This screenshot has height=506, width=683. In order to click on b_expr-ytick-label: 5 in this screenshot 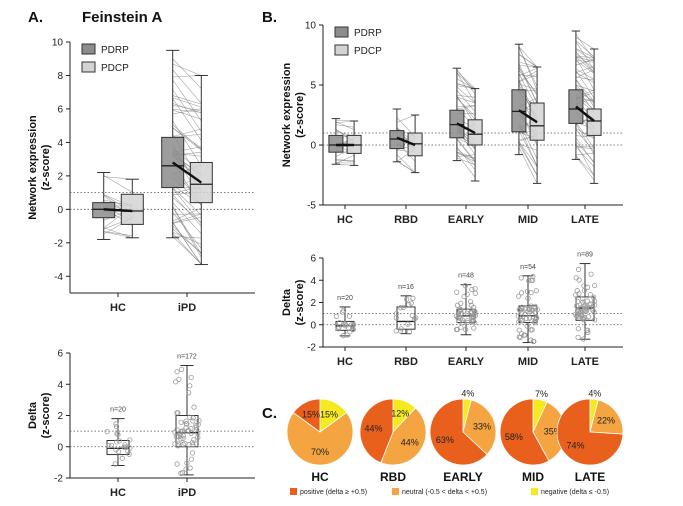, I will do `click(313, 86)`.